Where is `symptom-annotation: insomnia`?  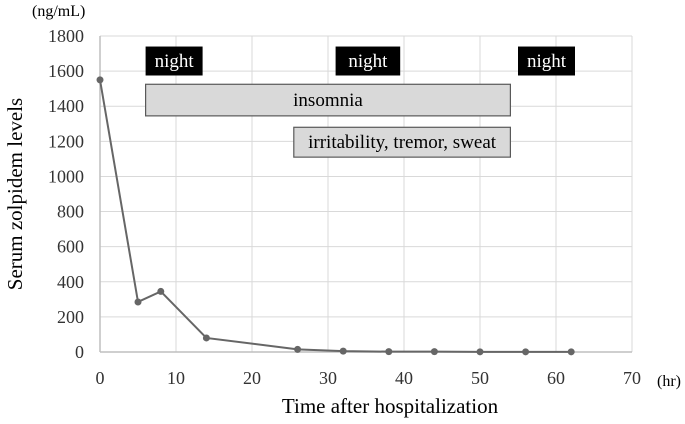
symptom-annotation: insomnia is located at coordinates (328, 100).